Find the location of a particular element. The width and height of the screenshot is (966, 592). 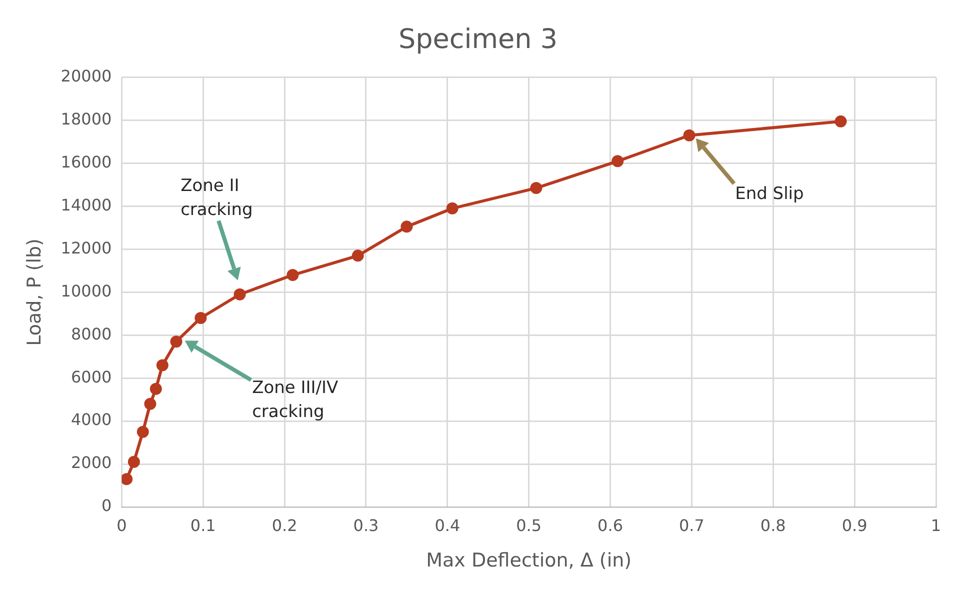

x-tick-label: 0.2 is located at coordinates (285, 525).